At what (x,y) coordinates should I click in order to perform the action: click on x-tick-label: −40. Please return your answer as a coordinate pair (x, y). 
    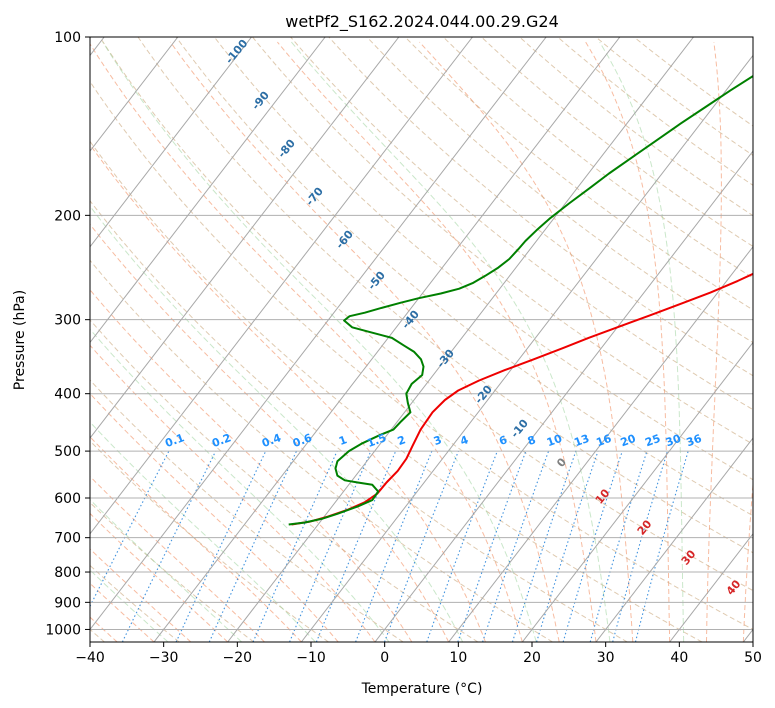
    Looking at the image, I should click on (90, 658).